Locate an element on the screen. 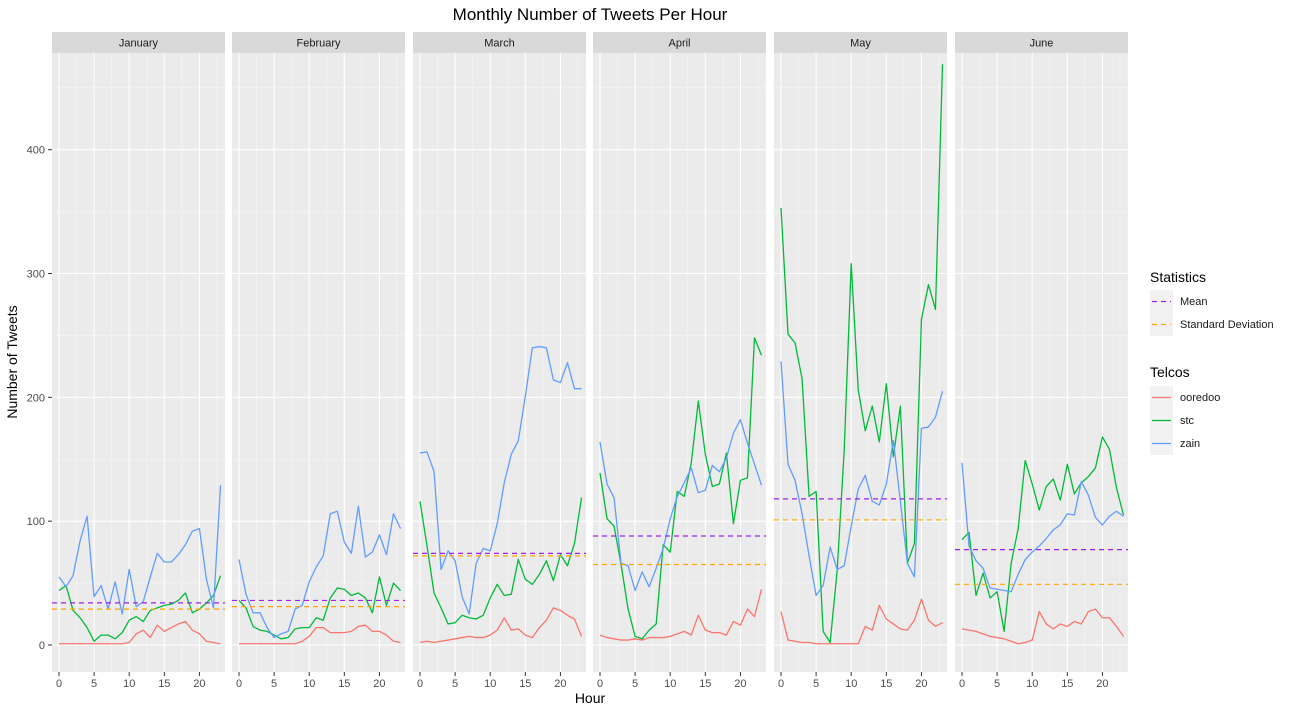 The image size is (1299, 718). legend-item-ooredoo: ooredoo is located at coordinates (1185, 397).